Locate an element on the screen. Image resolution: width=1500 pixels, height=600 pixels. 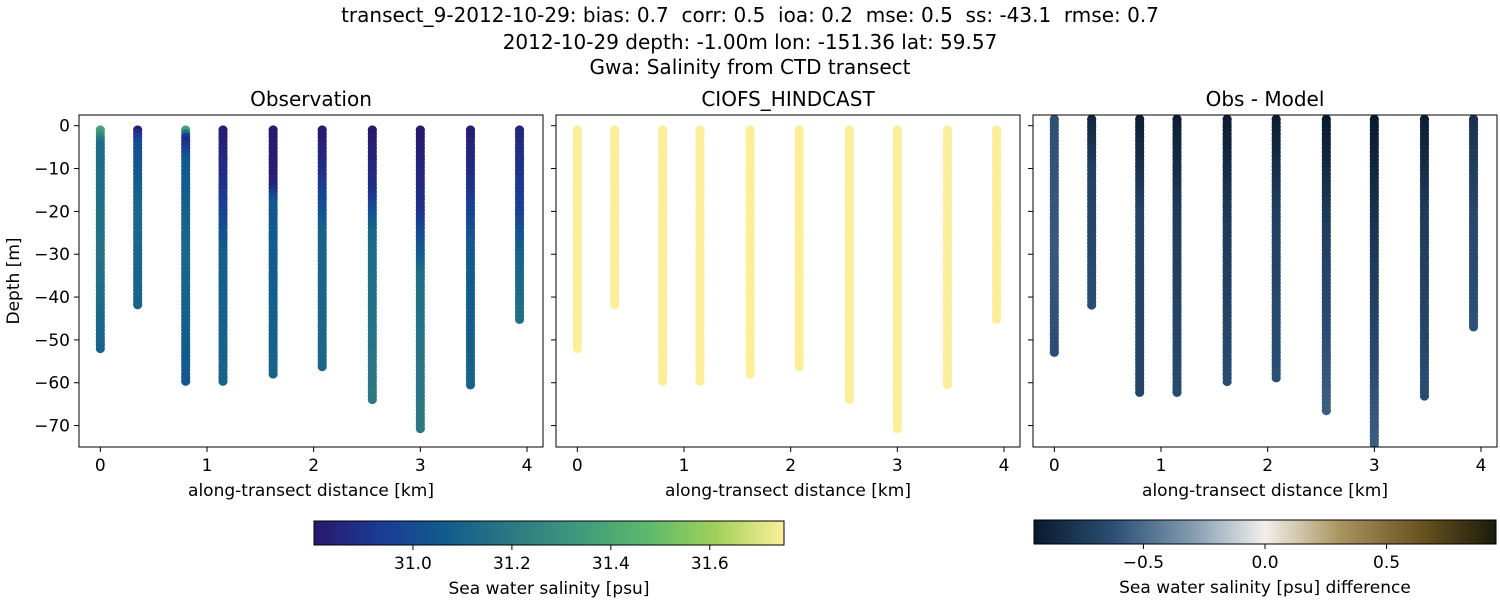
colorbar-tick-label: 31.6 is located at coordinates (710, 564).